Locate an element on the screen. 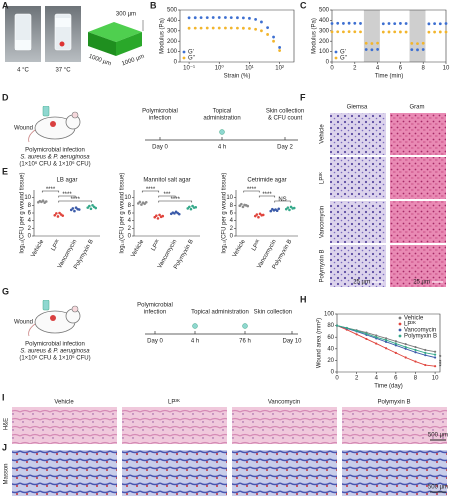 This screenshot has width=452, height=500. vial-cap is located at coordinates (62, 44).